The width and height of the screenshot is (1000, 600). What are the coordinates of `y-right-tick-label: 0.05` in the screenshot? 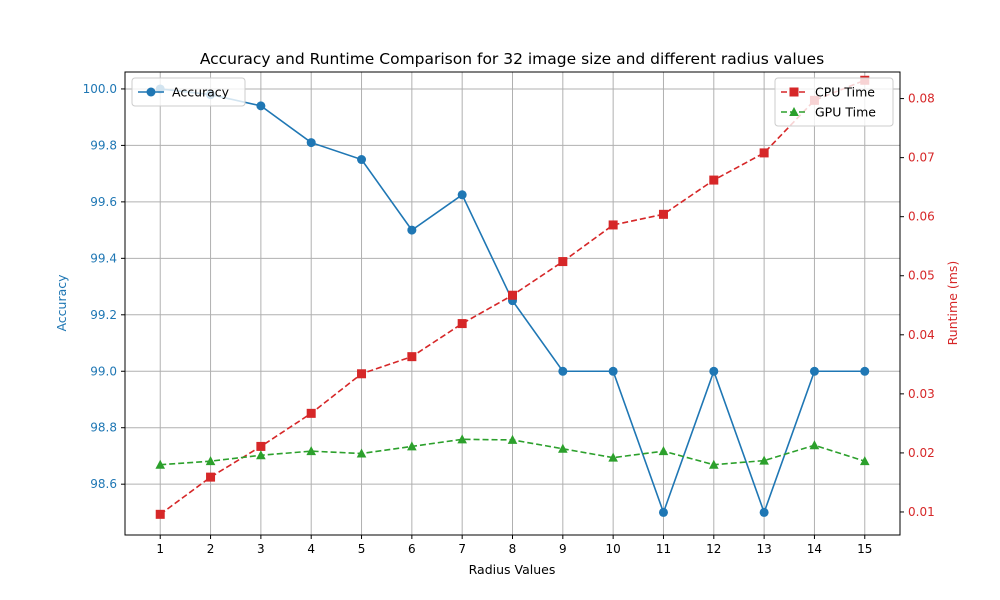 It's located at (921, 276).